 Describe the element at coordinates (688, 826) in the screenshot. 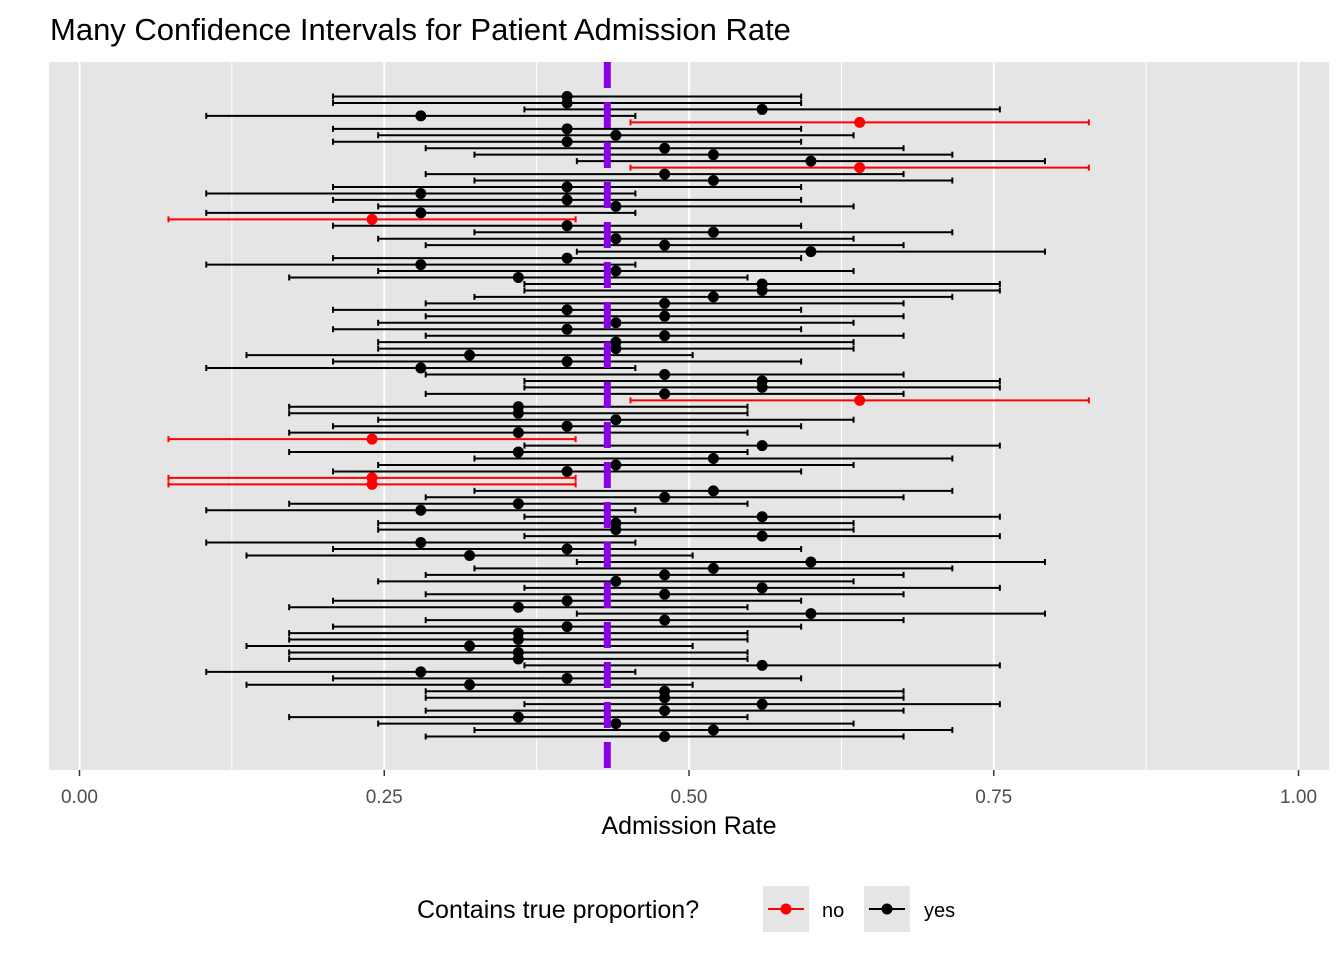

I see `x-axis-title: Admission Rate` at that location.